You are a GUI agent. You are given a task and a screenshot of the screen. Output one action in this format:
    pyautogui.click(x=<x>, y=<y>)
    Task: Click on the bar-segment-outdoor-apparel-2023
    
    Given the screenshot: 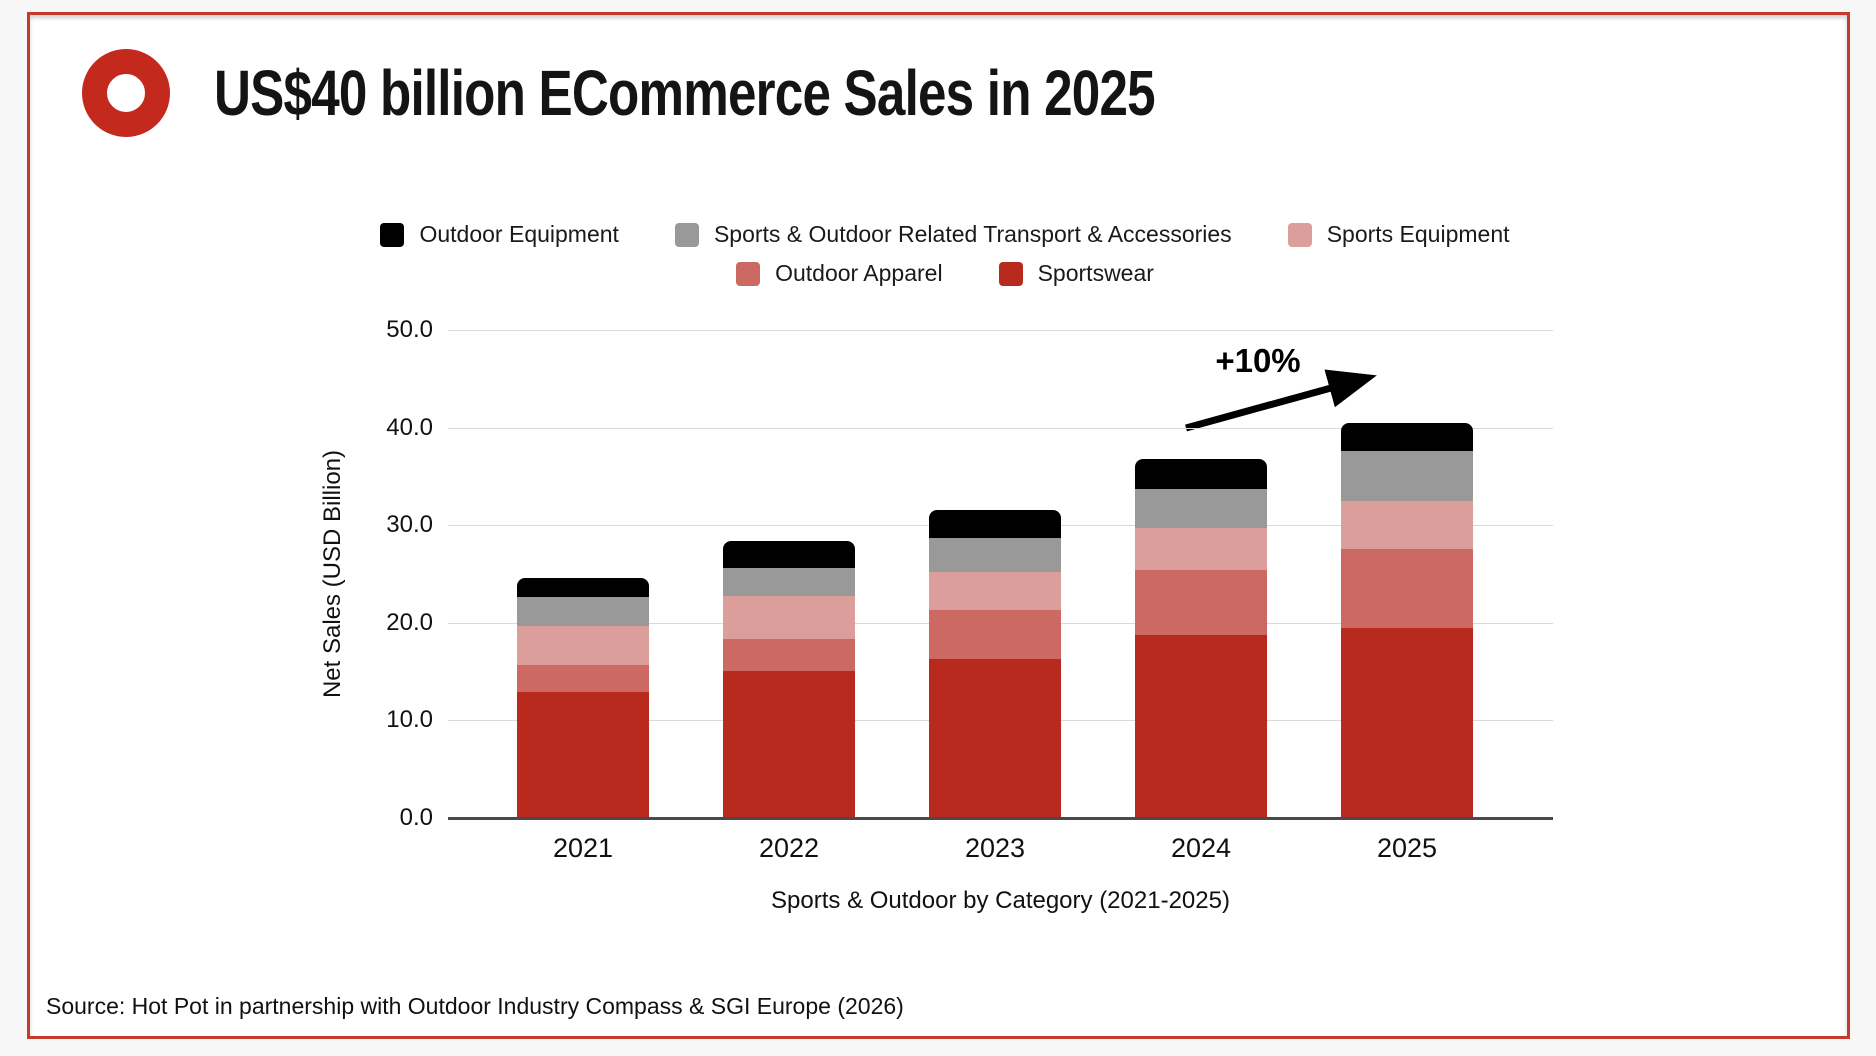 What is the action you would take?
    pyautogui.click(x=995, y=634)
    